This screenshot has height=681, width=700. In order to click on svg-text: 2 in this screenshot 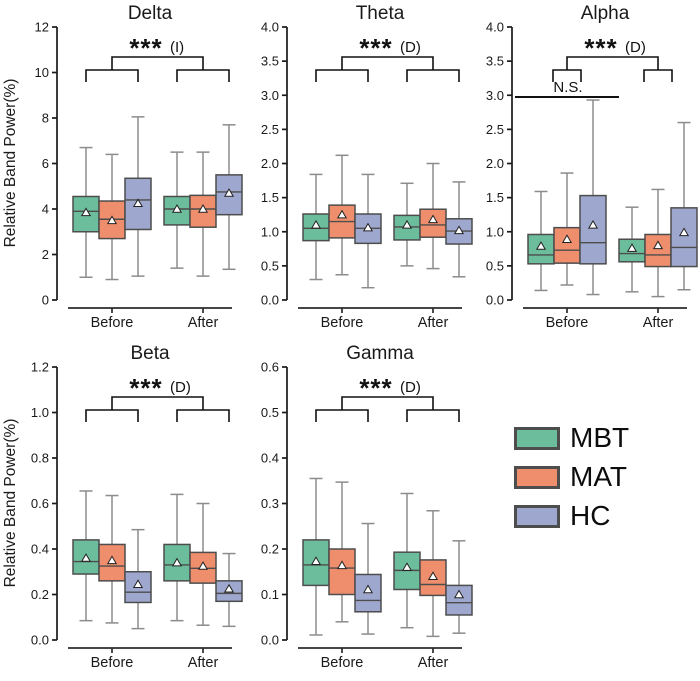, I will do `click(45, 254)`.